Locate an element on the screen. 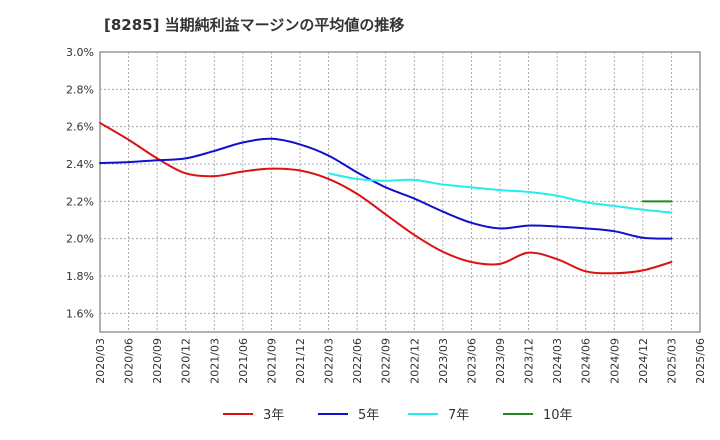 The width and height of the screenshot is (720, 440). x-tick-label: 2023/12 is located at coordinates (529, 361).